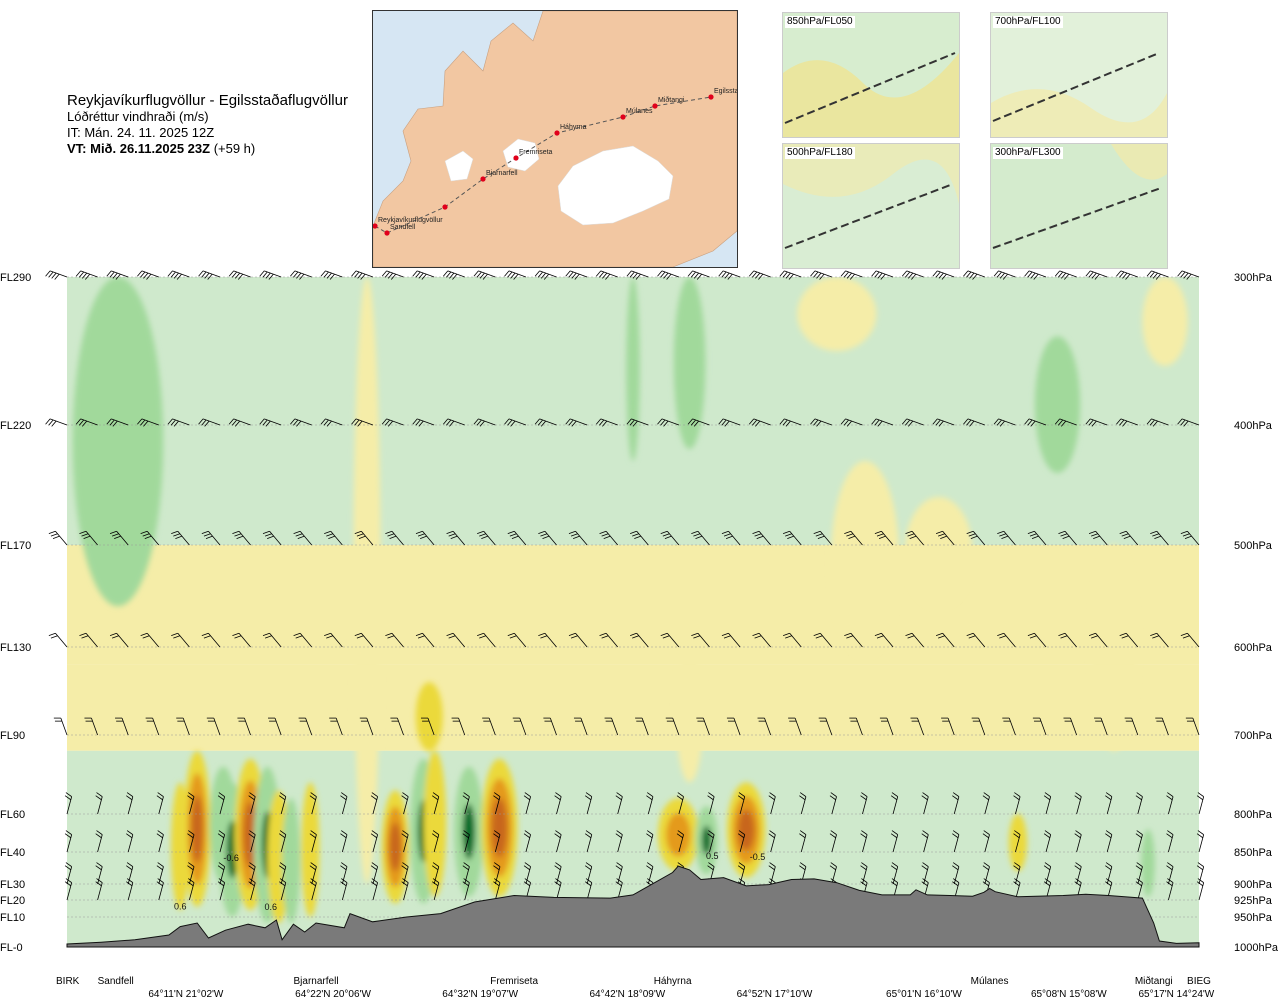 The width and height of the screenshot is (1280, 1005). What do you see at coordinates (725, 91) in the screenshot?
I see `map-waypoint-label-8: Egilsstaðir` at bounding box center [725, 91].